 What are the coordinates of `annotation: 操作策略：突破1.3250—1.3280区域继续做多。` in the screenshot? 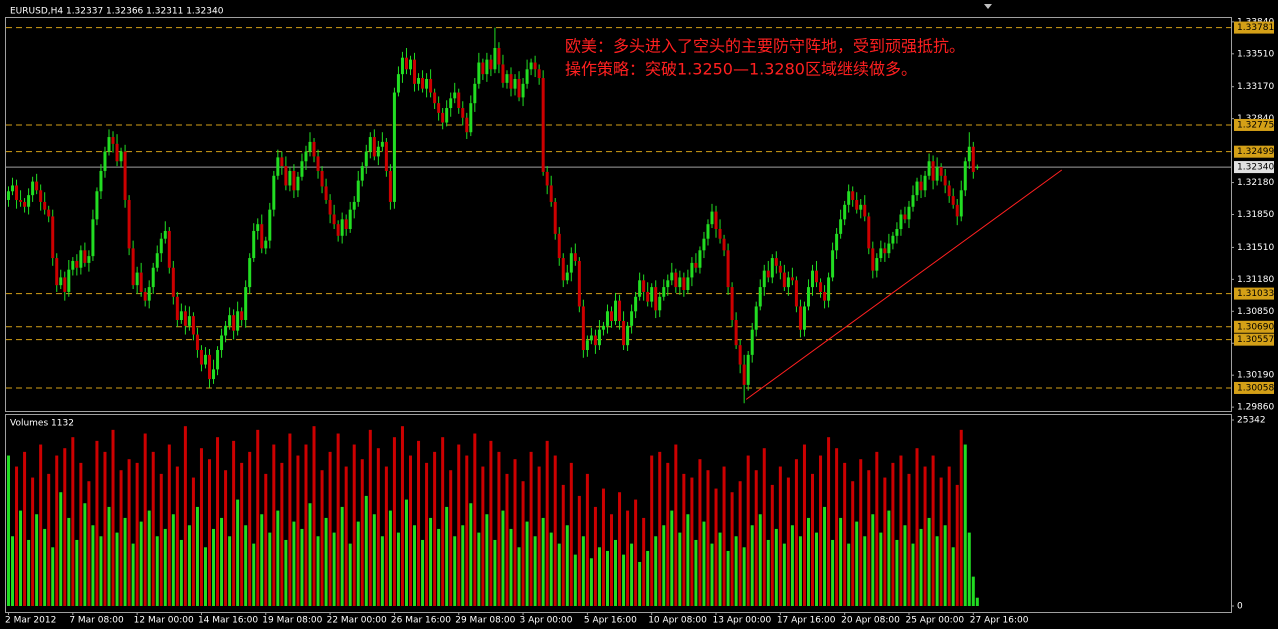 It's located at (741, 69).